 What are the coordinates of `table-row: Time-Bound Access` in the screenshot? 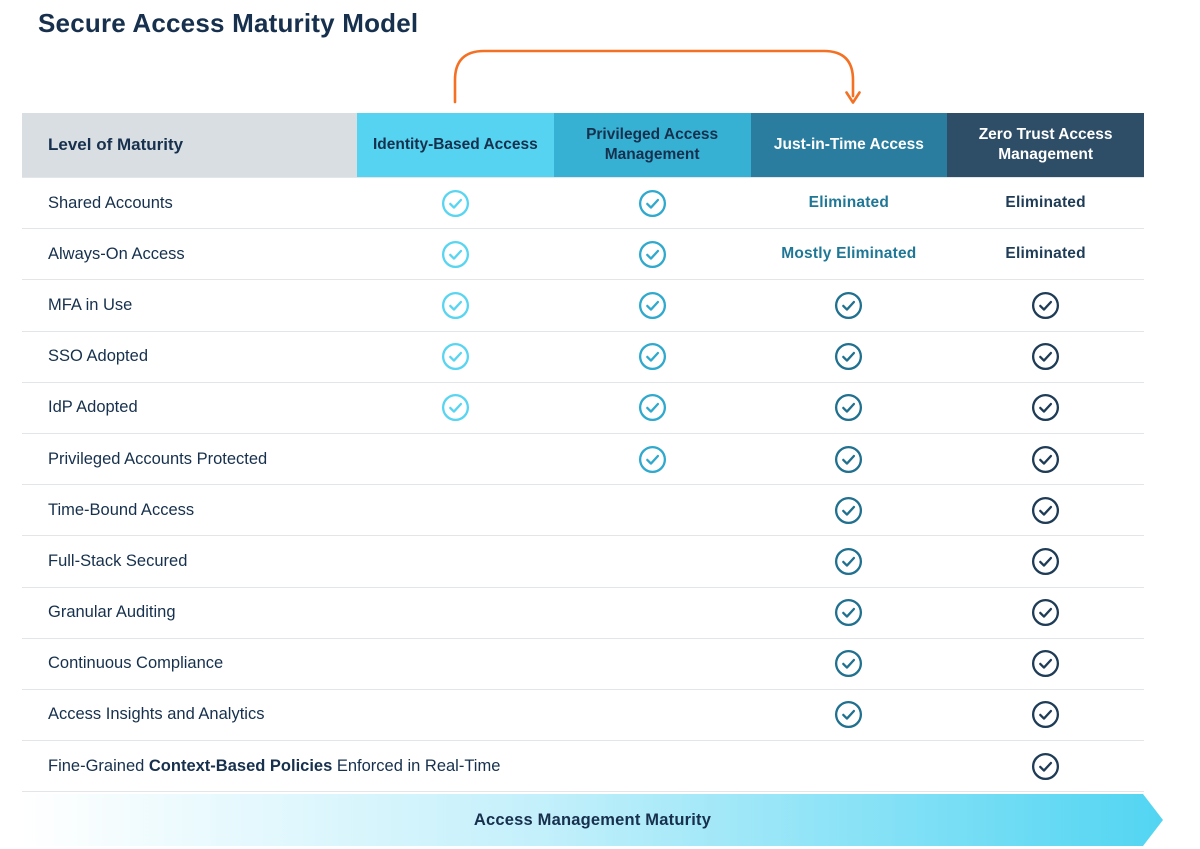 It's located at (583, 511).